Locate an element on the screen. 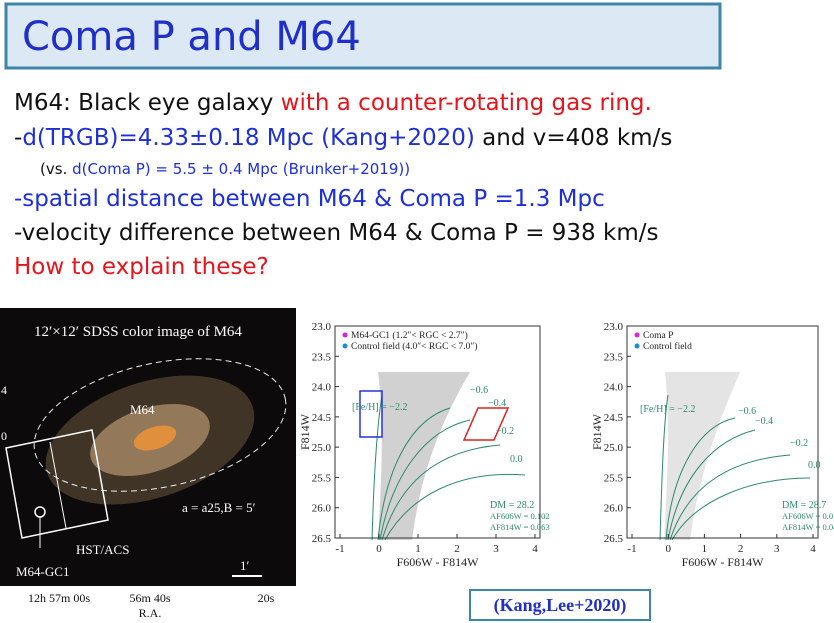 This screenshot has height=623, width=834. text-segment: How to explain these? is located at coordinates (141, 267).